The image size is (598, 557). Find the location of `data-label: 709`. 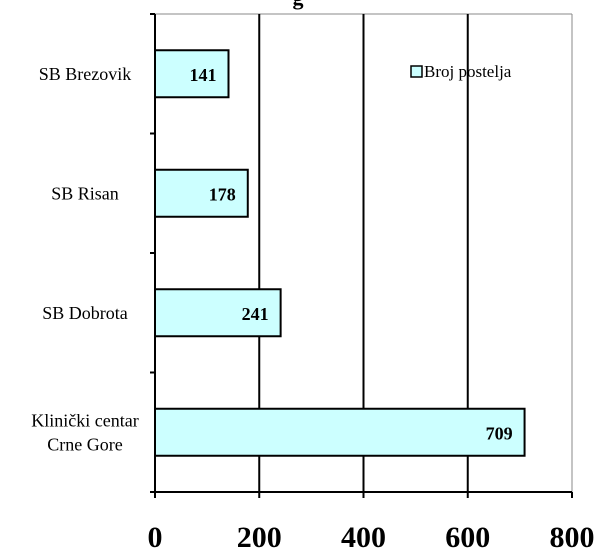

data-label: 709 is located at coordinates (499, 433).